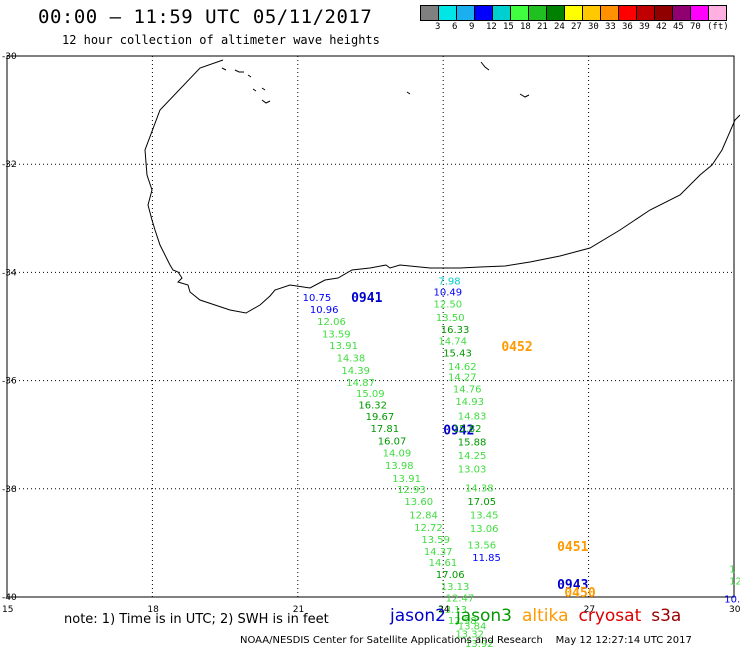  What do you see at coordinates (9, 273) in the screenshot?
I see `lat-tick-label: -34` at bounding box center [9, 273].